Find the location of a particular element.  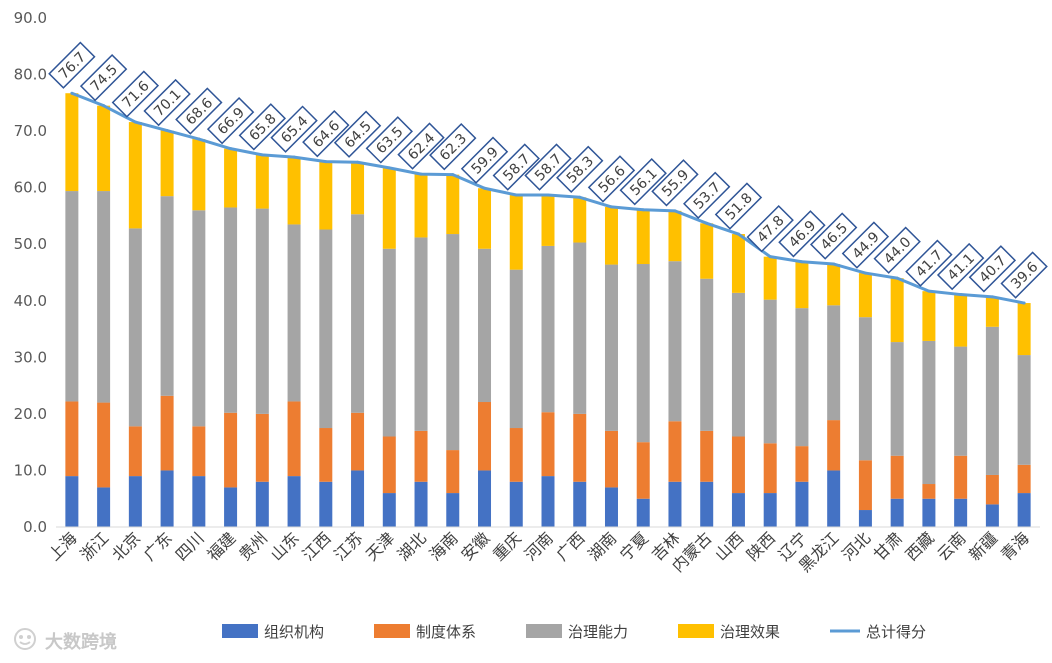

x-tick-label: 山西 is located at coordinates (729, 546).